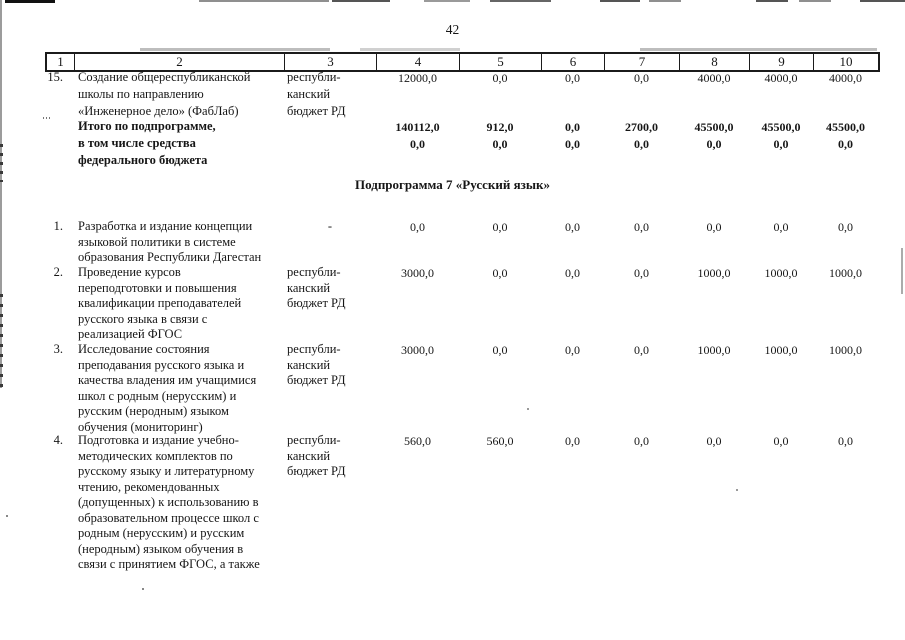 This screenshot has width=905, height=640. Describe the element at coordinates (160, 303) in the screenshot. I see `program-name-line: квалификации преподавателей` at that location.